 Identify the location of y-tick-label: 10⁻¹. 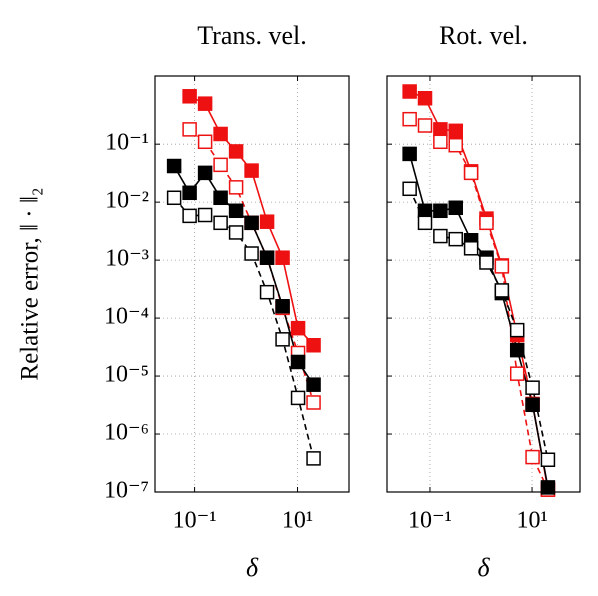
(127, 143).